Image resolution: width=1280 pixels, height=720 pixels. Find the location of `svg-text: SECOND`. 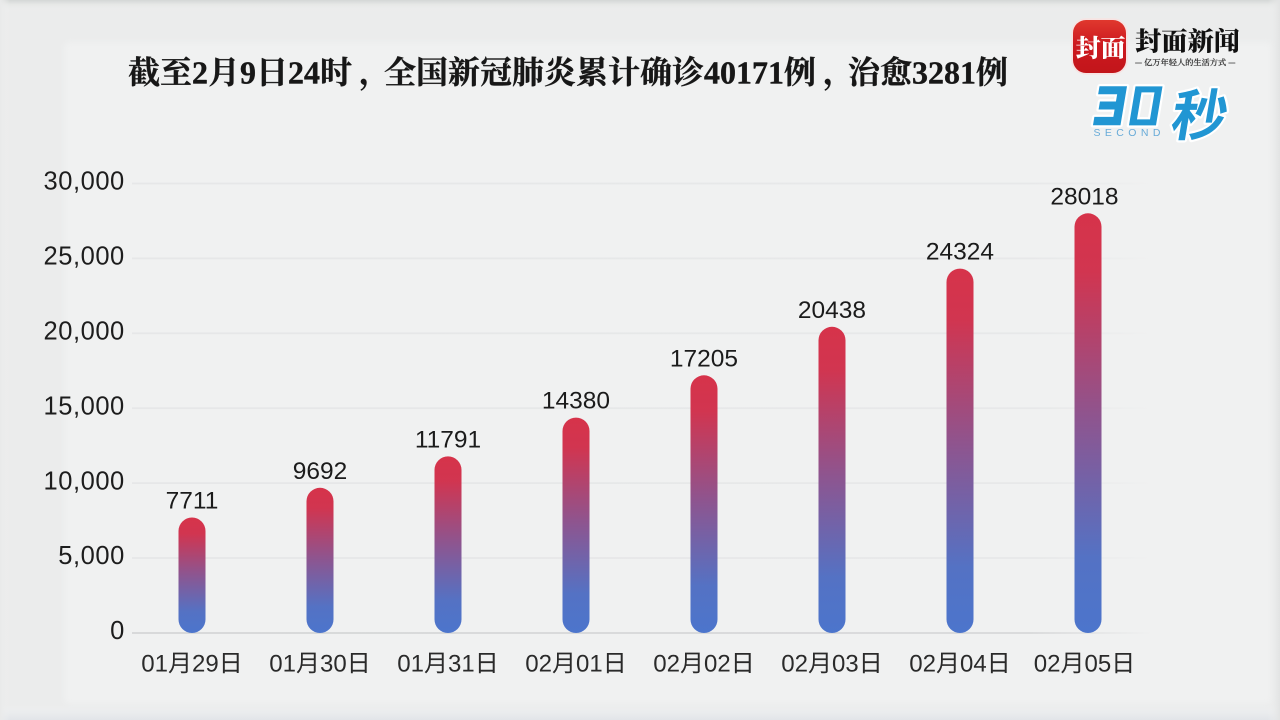

svg-text: SECOND is located at coordinates (1129, 133).